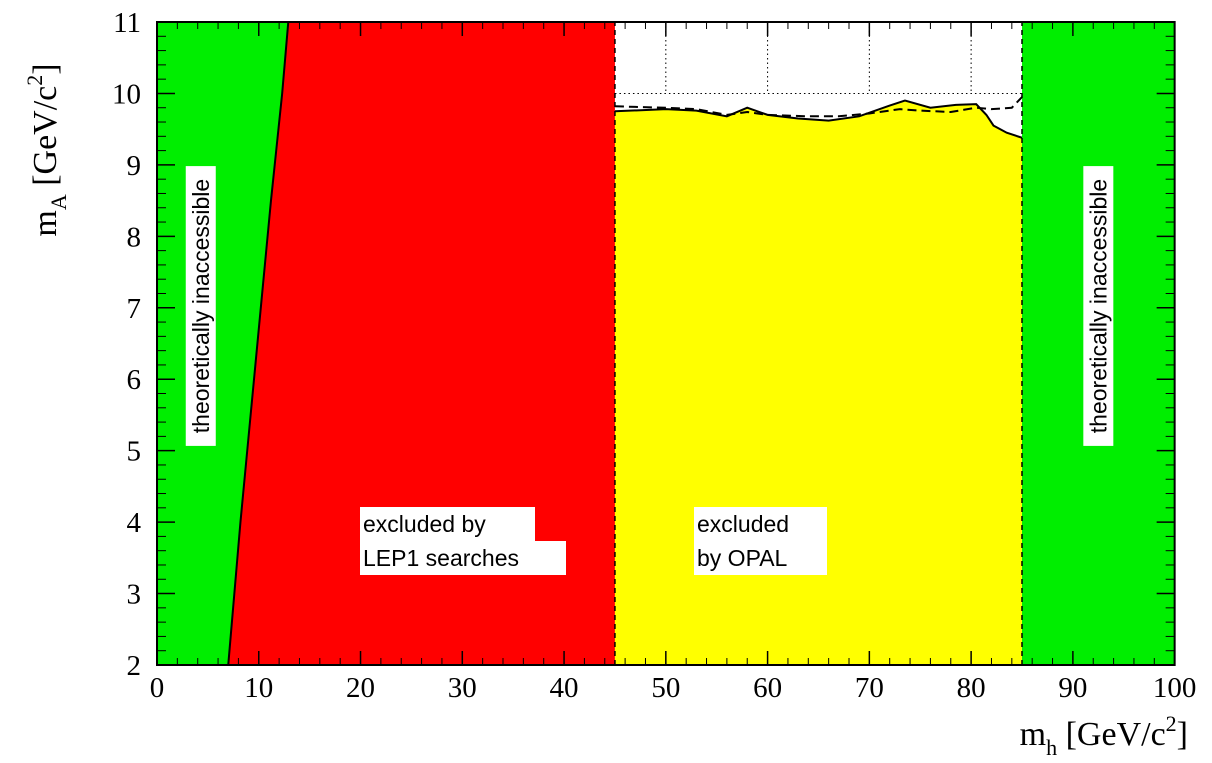 This screenshot has width=1212, height=763. What do you see at coordinates (441, 558) in the screenshot?
I see `label-lep1-line-1: LEP1 searches` at bounding box center [441, 558].